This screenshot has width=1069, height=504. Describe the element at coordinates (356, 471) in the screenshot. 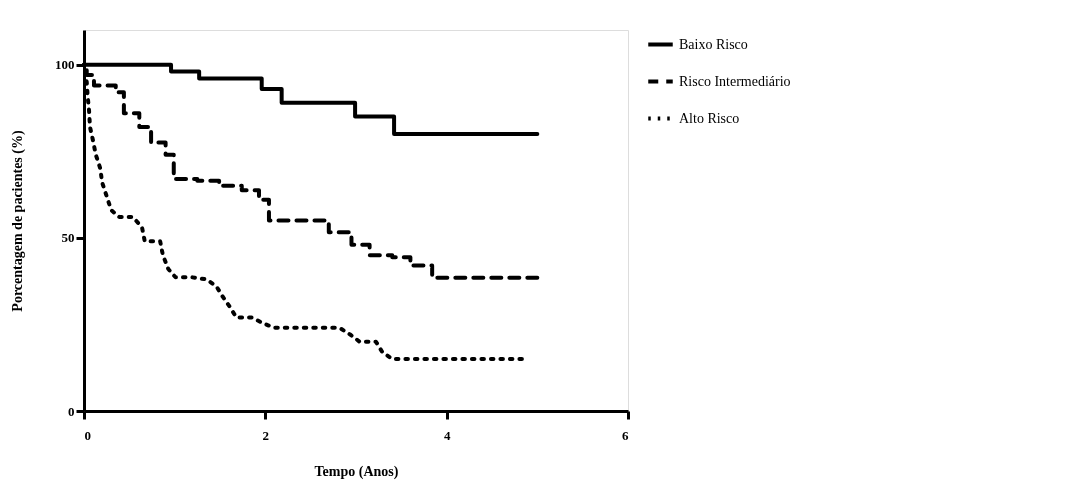

I see `x-axis-title: Tempo (Anos)` at that location.